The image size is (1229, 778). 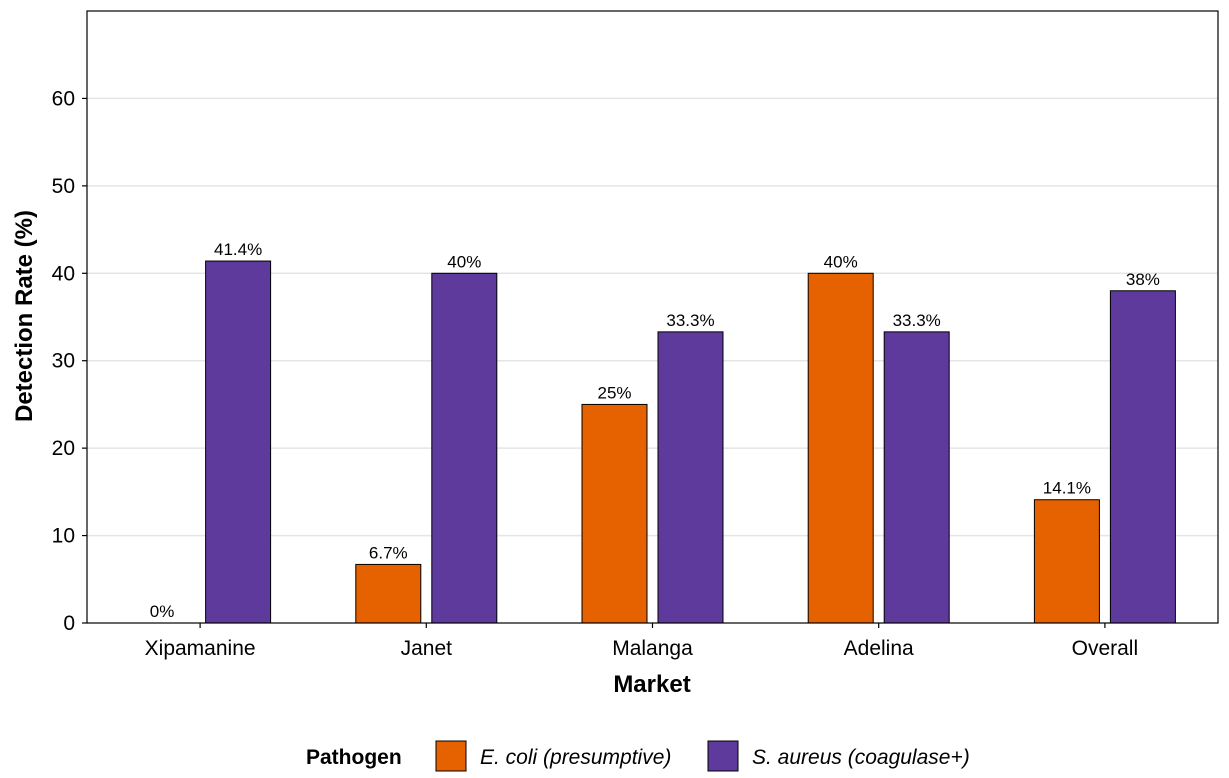 I want to click on bar-series-0-malanga, so click(x=614, y=513).